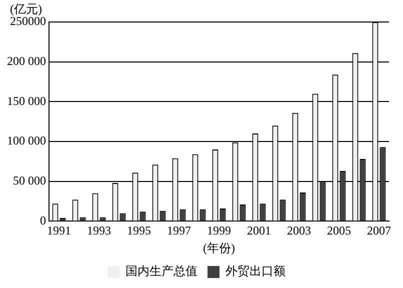 The height and width of the screenshot is (288, 403). Describe the element at coordinates (26, 101) in the screenshot. I see `y-tick-label: 150 000` at that location.